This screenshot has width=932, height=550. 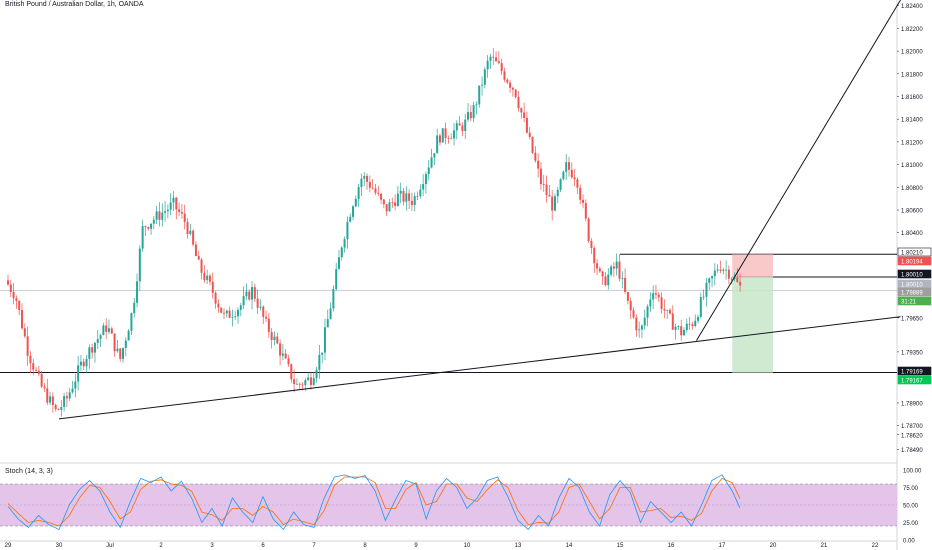 What do you see at coordinates (752, 265) in the screenshot?
I see `stop-loss-zone` at bounding box center [752, 265].